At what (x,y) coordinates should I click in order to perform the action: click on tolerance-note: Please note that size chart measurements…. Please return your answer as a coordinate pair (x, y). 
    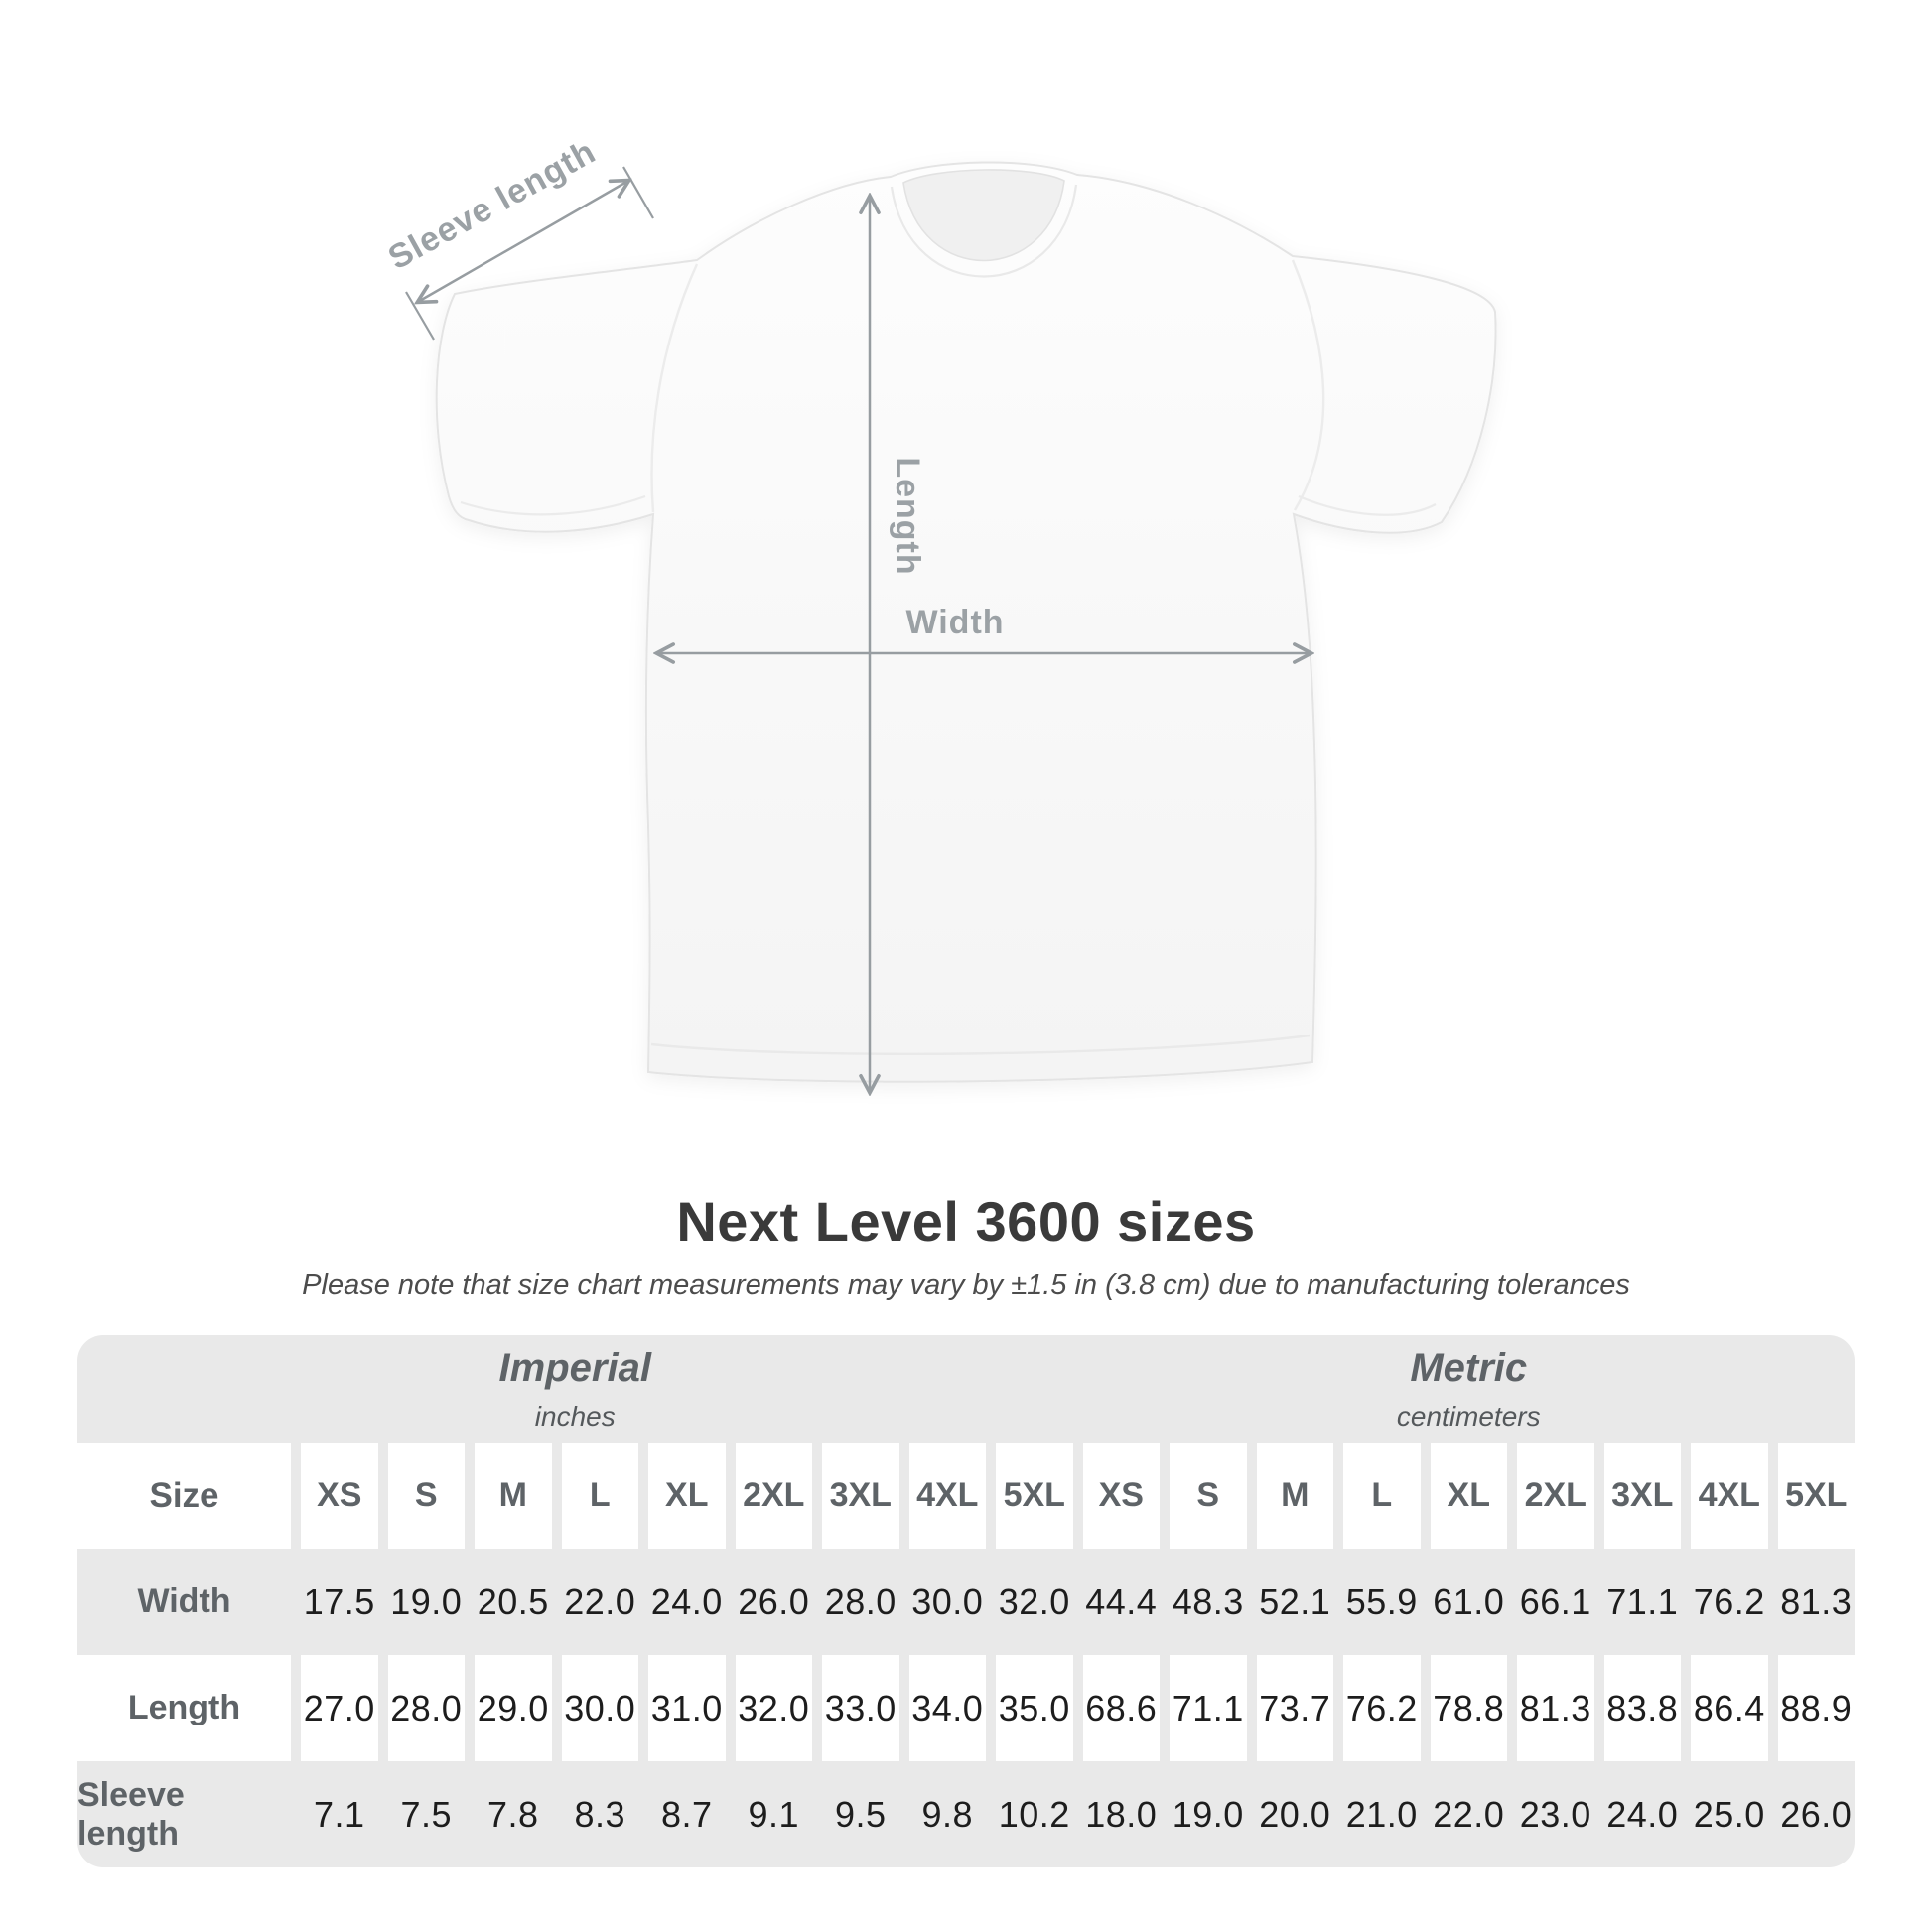
    Looking at the image, I should click on (966, 1285).